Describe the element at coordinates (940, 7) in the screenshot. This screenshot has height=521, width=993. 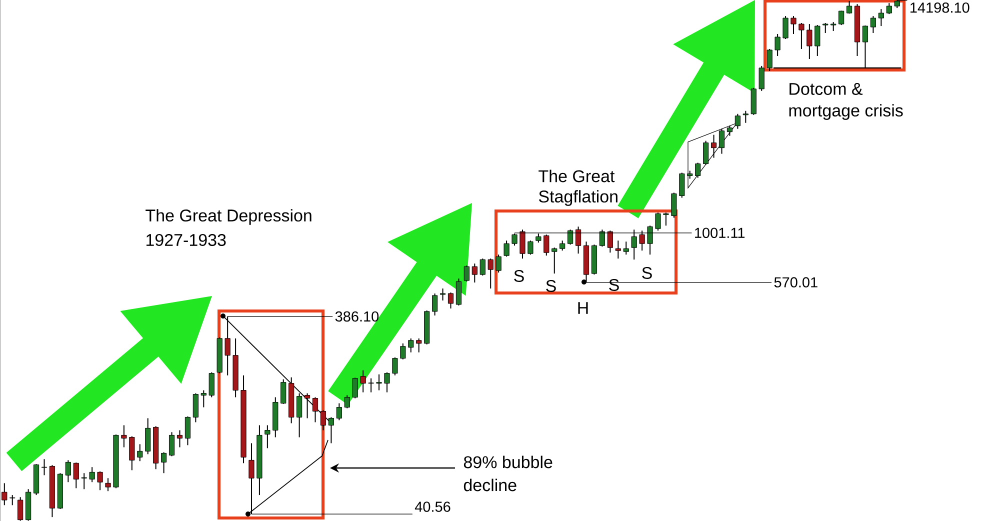
I see `ref-line-label: 14198.10` at that location.